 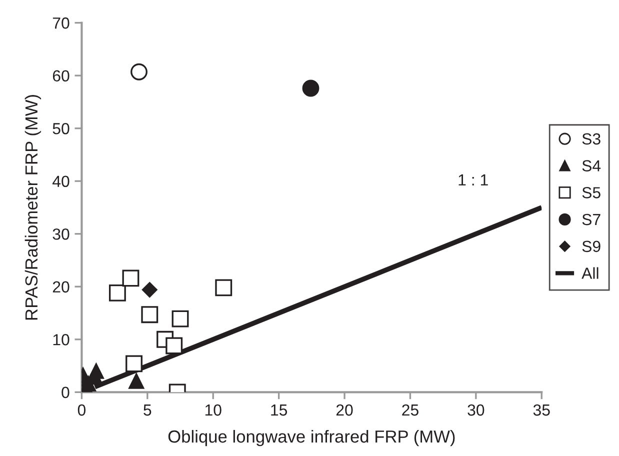 What do you see at coordinates (476, 410) in the screenshot?
I see `x-tick-label: 30` at bounding box center [476, 410].